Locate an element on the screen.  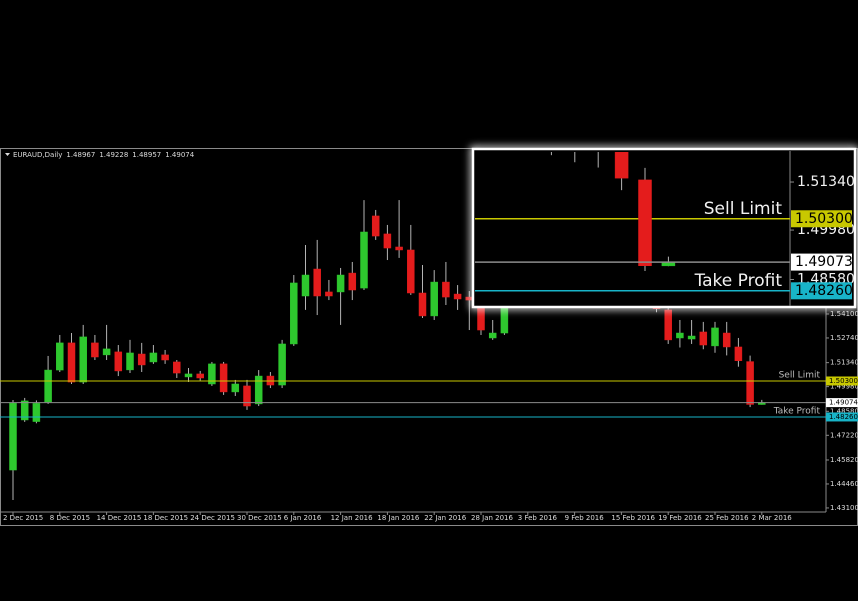
x-tick-label: 19 Feb 2016 is located at coordinates (680, 518).